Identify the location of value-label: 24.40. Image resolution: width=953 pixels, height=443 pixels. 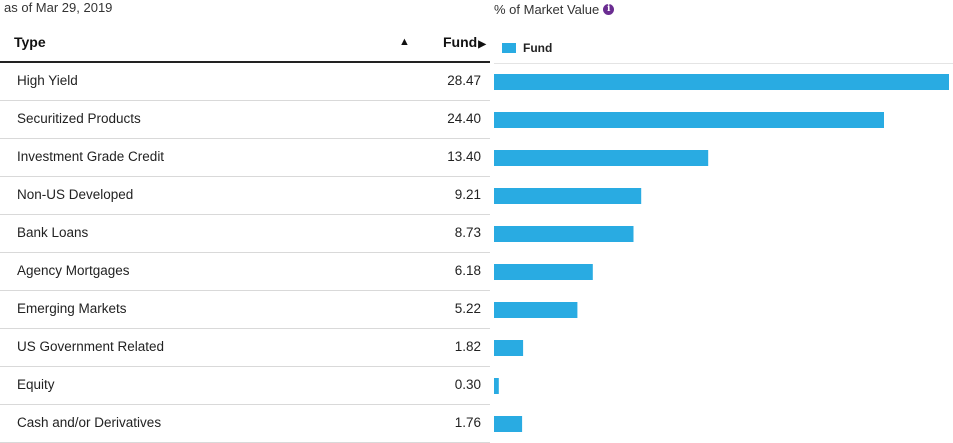
(464, 118).